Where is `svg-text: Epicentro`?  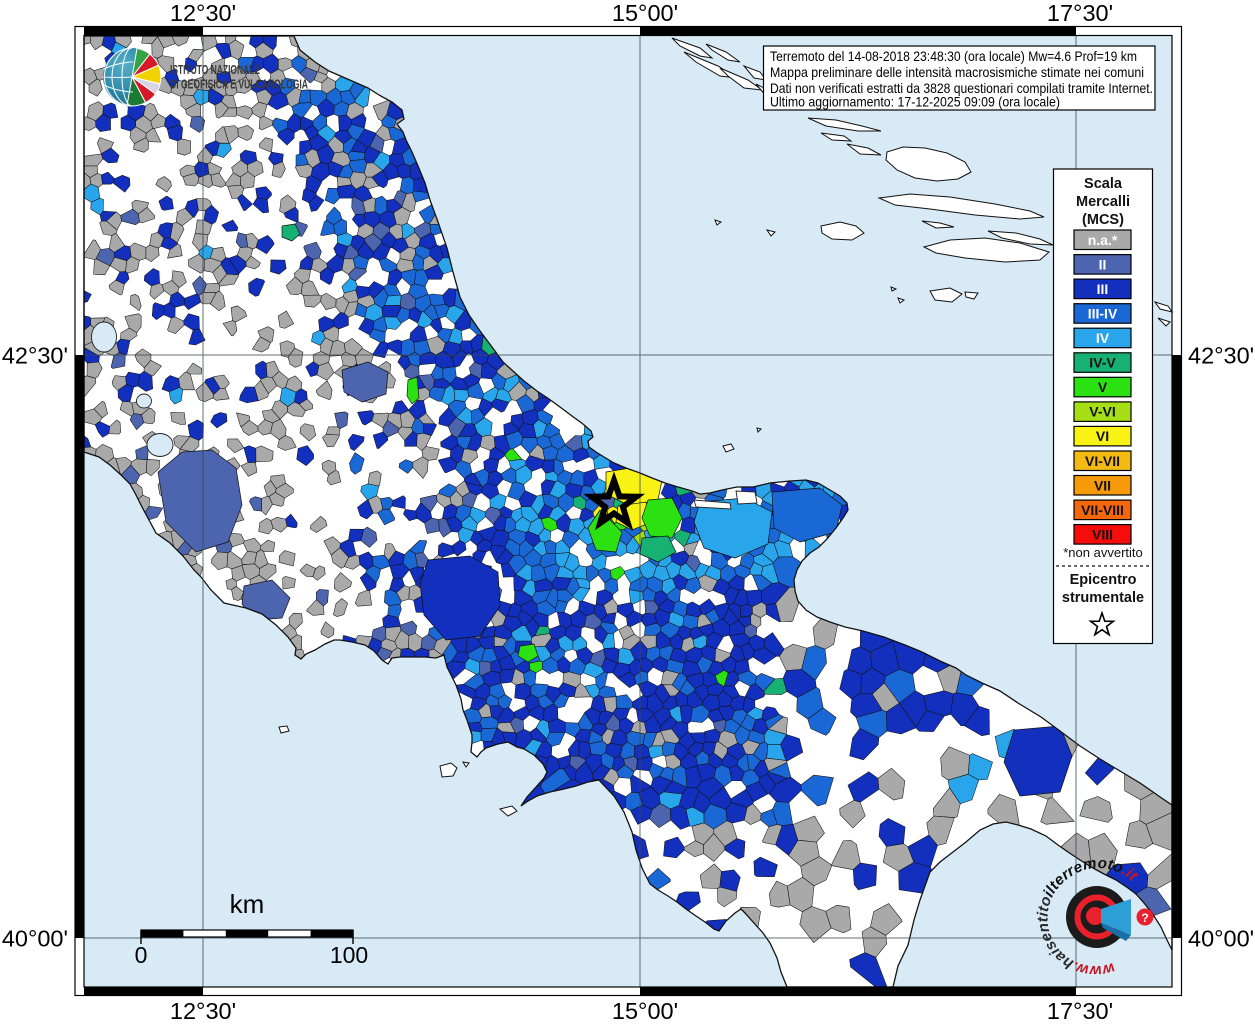
svg-text: Epicentro is located at coordinates (1103, 580).